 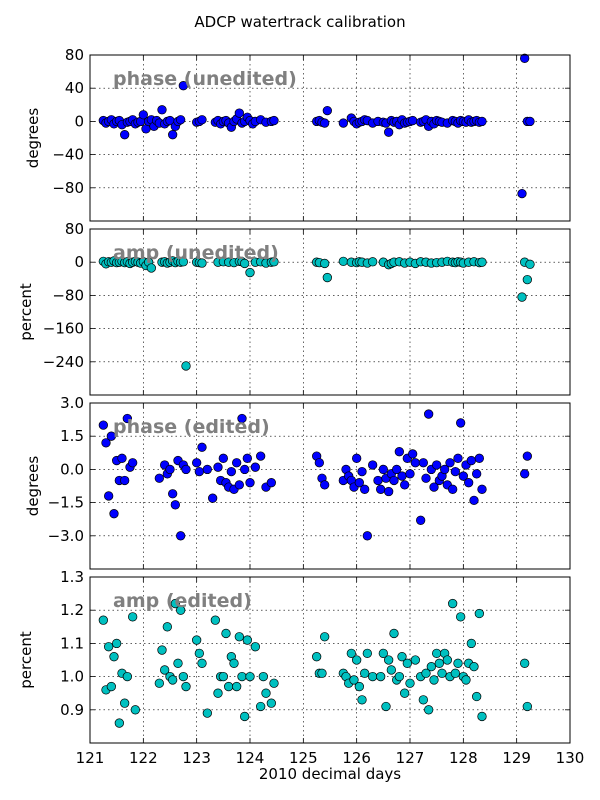 I want to click on panel-annotation: amp (edited), so click(x=182, y=601).